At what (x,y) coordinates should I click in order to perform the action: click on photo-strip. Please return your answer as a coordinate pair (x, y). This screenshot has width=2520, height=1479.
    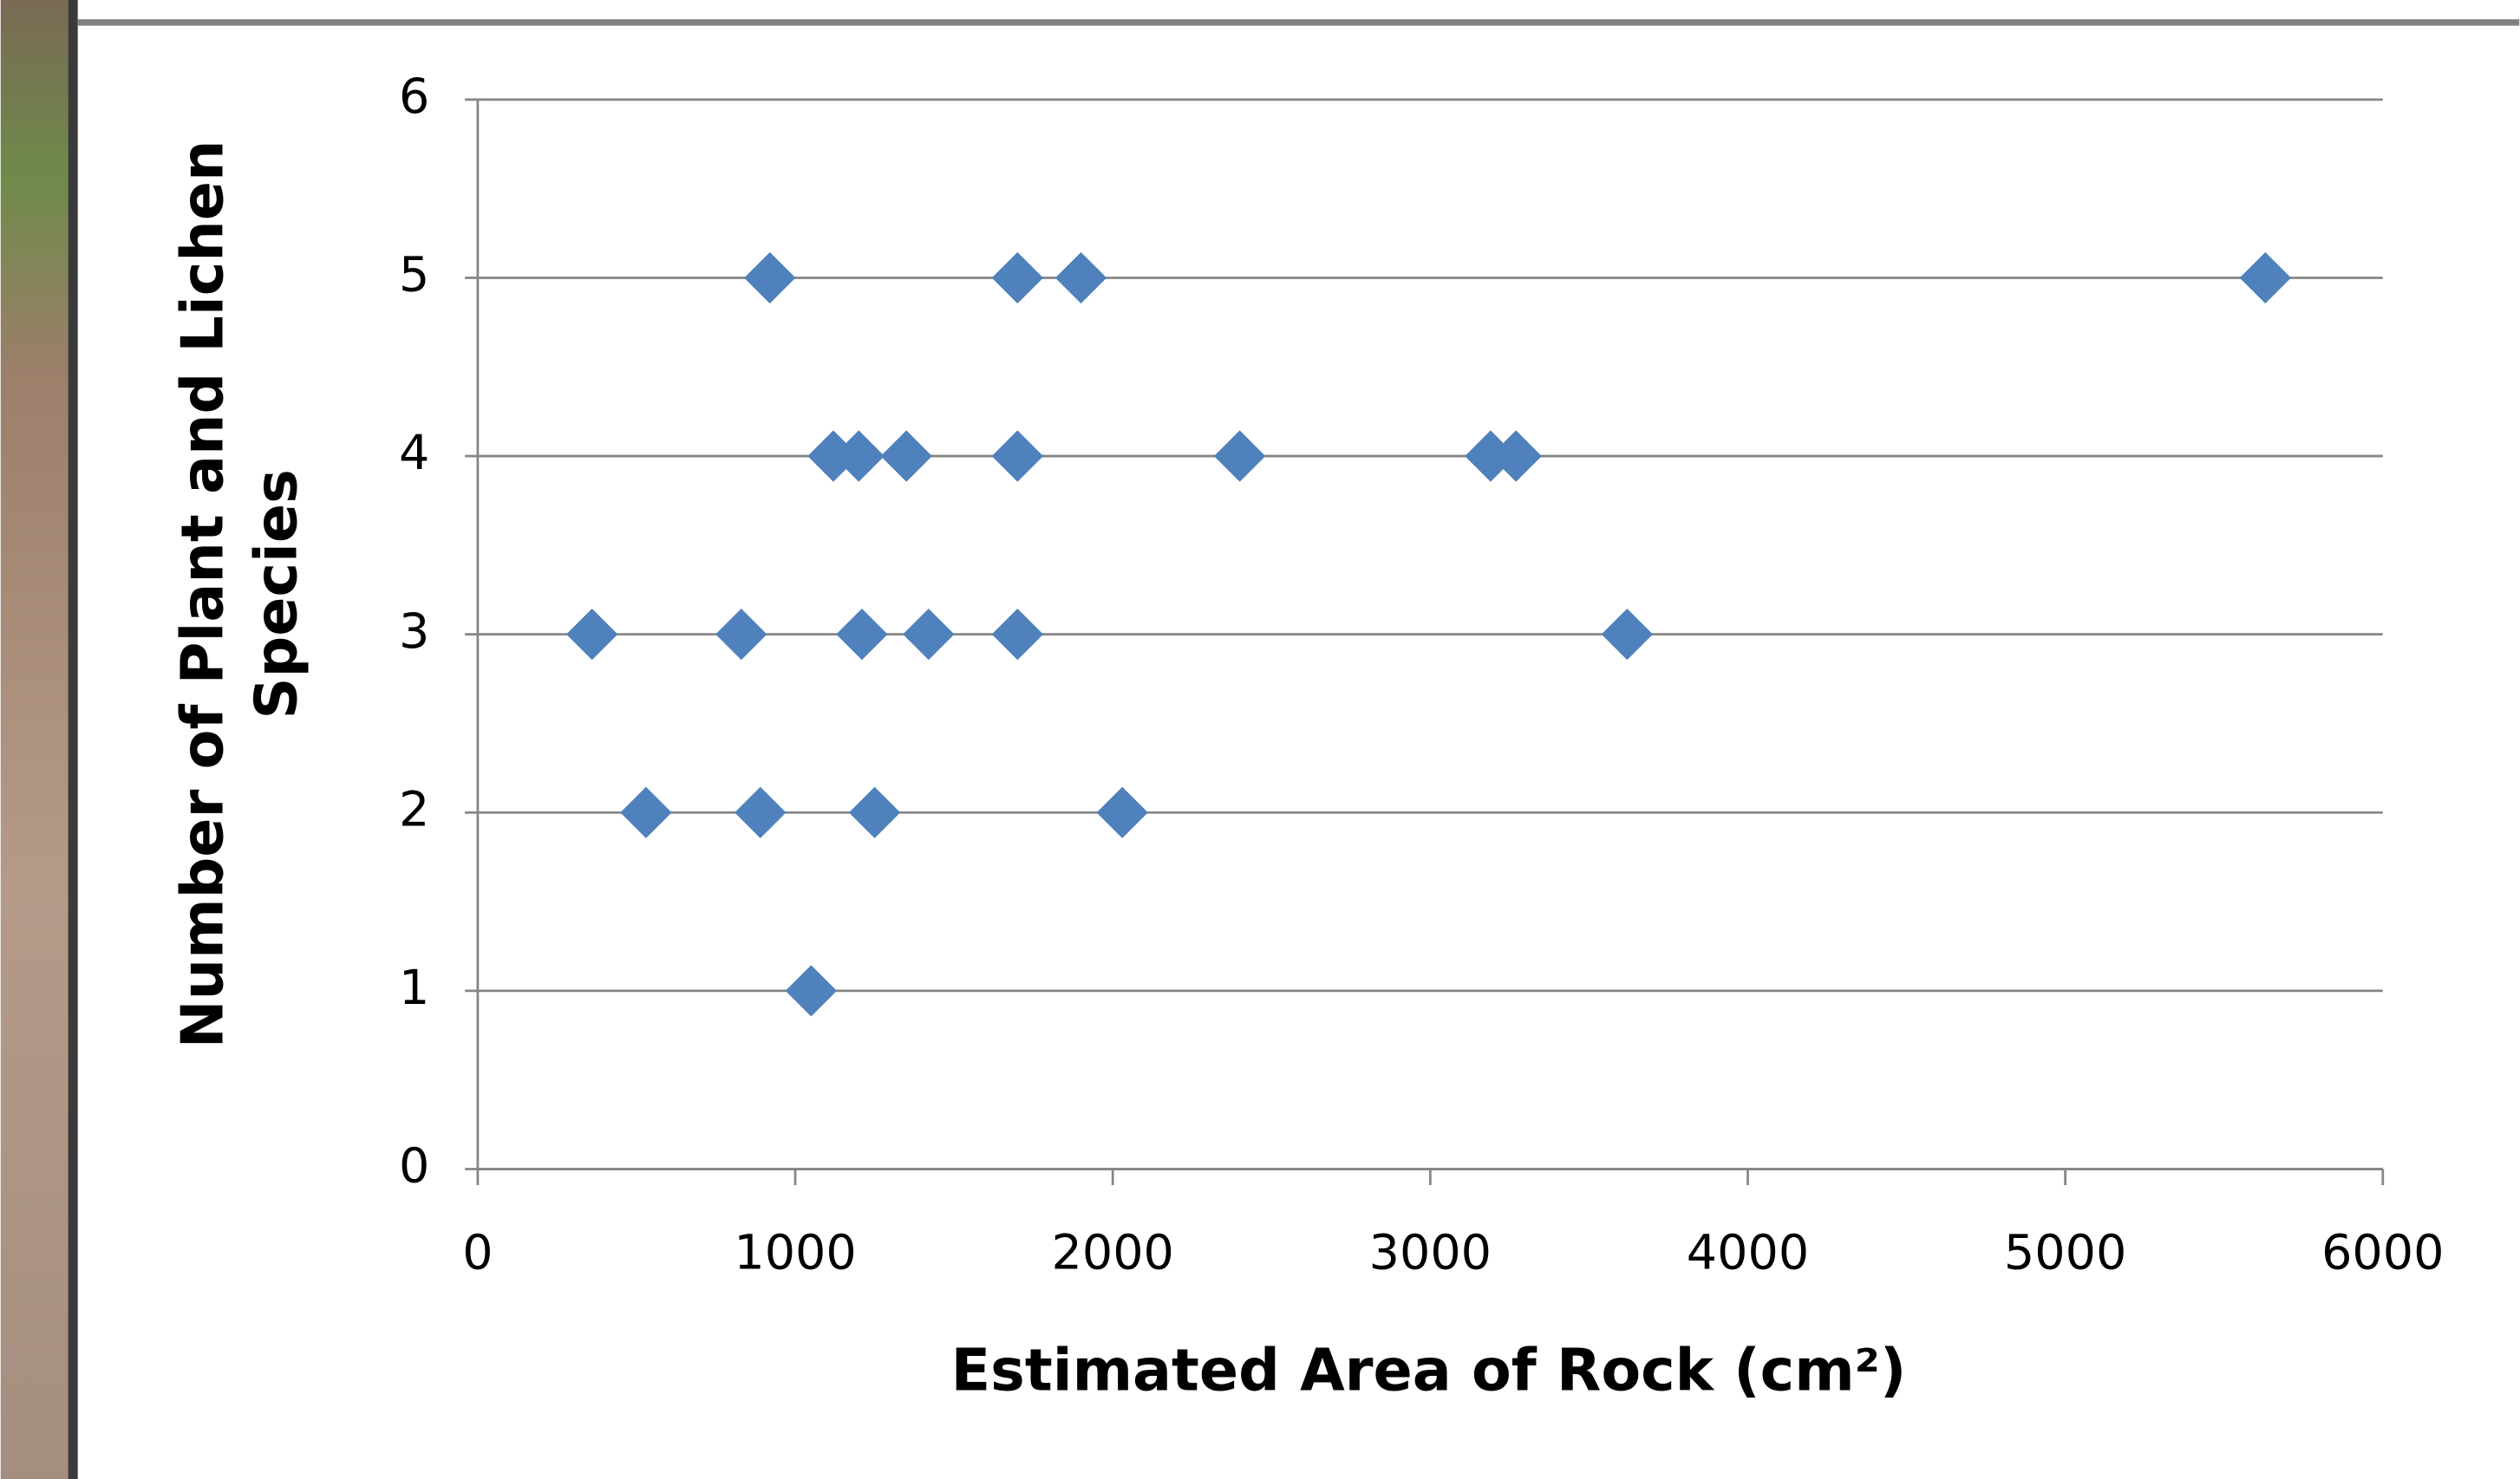
    Looking at the image, I should click on (34, 739).